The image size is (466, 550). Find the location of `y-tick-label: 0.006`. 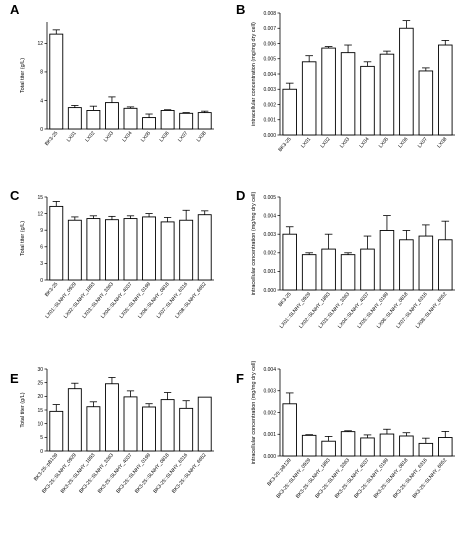

y-tick-label: 0.006 is located at coordinates (269, 44).